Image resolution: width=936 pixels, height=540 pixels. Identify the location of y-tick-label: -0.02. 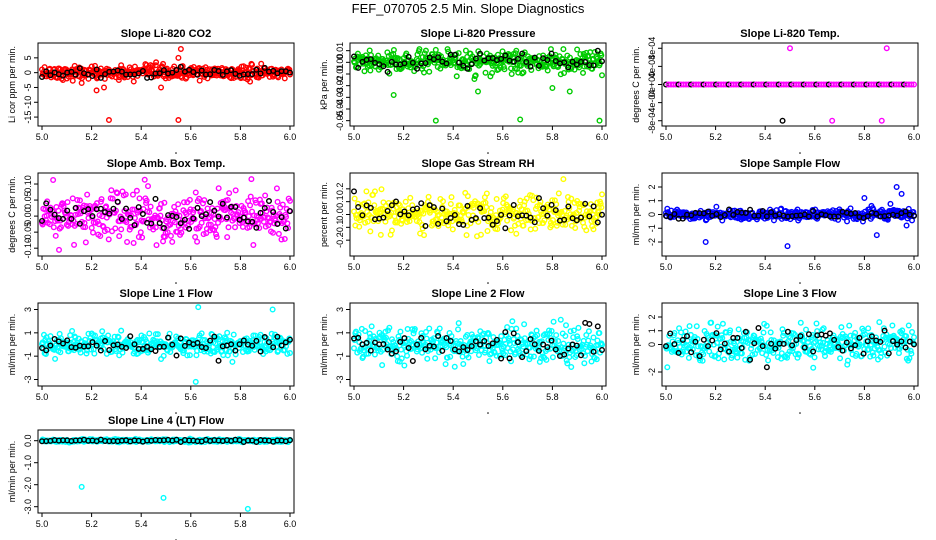
(340, 85).